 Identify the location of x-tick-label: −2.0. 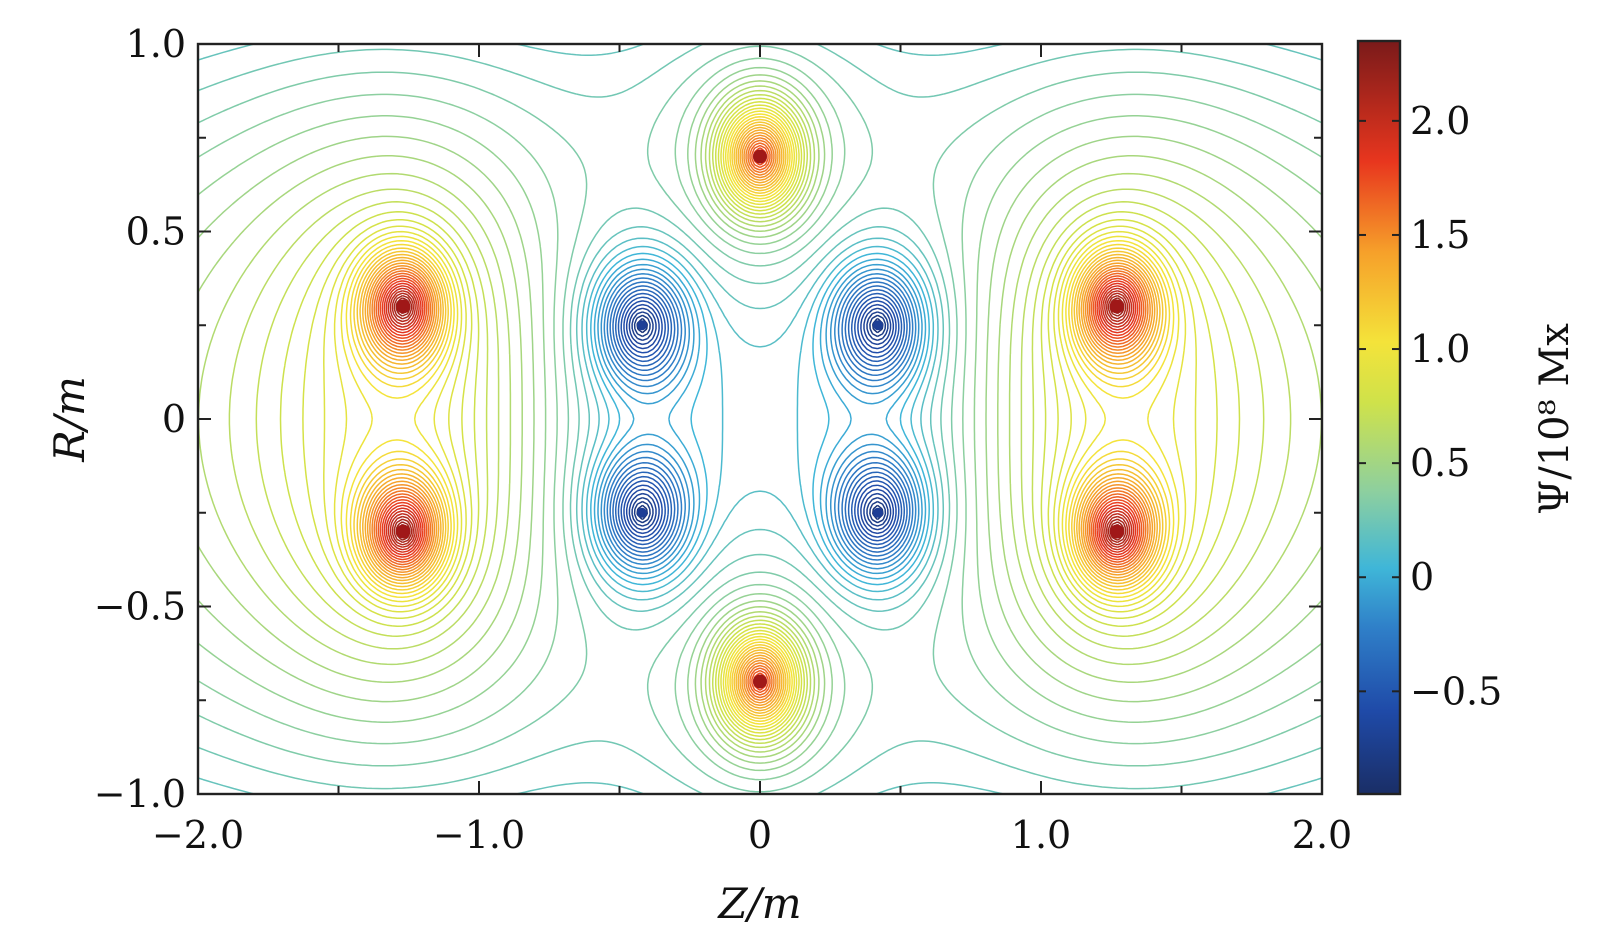
(198, 835).